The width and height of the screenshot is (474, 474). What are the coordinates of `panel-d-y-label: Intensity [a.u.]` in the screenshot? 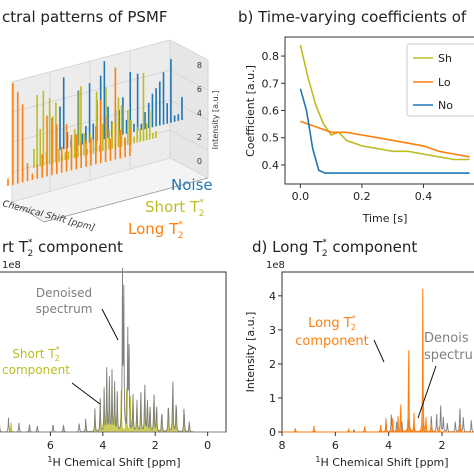 It's located at (250, 352).